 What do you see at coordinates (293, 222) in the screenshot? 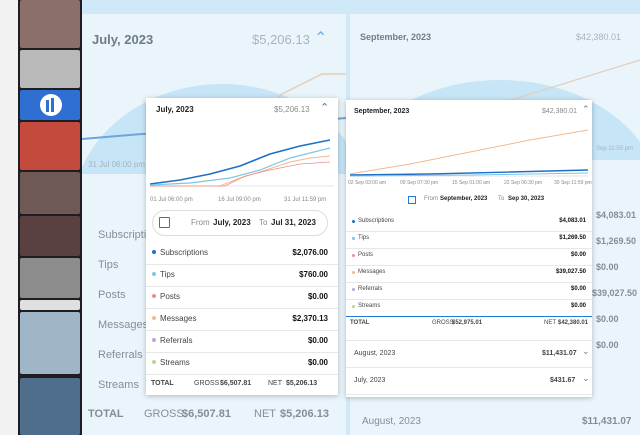
I see `range-to-value: Jul 31, 2023` at bounding box center [293, 222].